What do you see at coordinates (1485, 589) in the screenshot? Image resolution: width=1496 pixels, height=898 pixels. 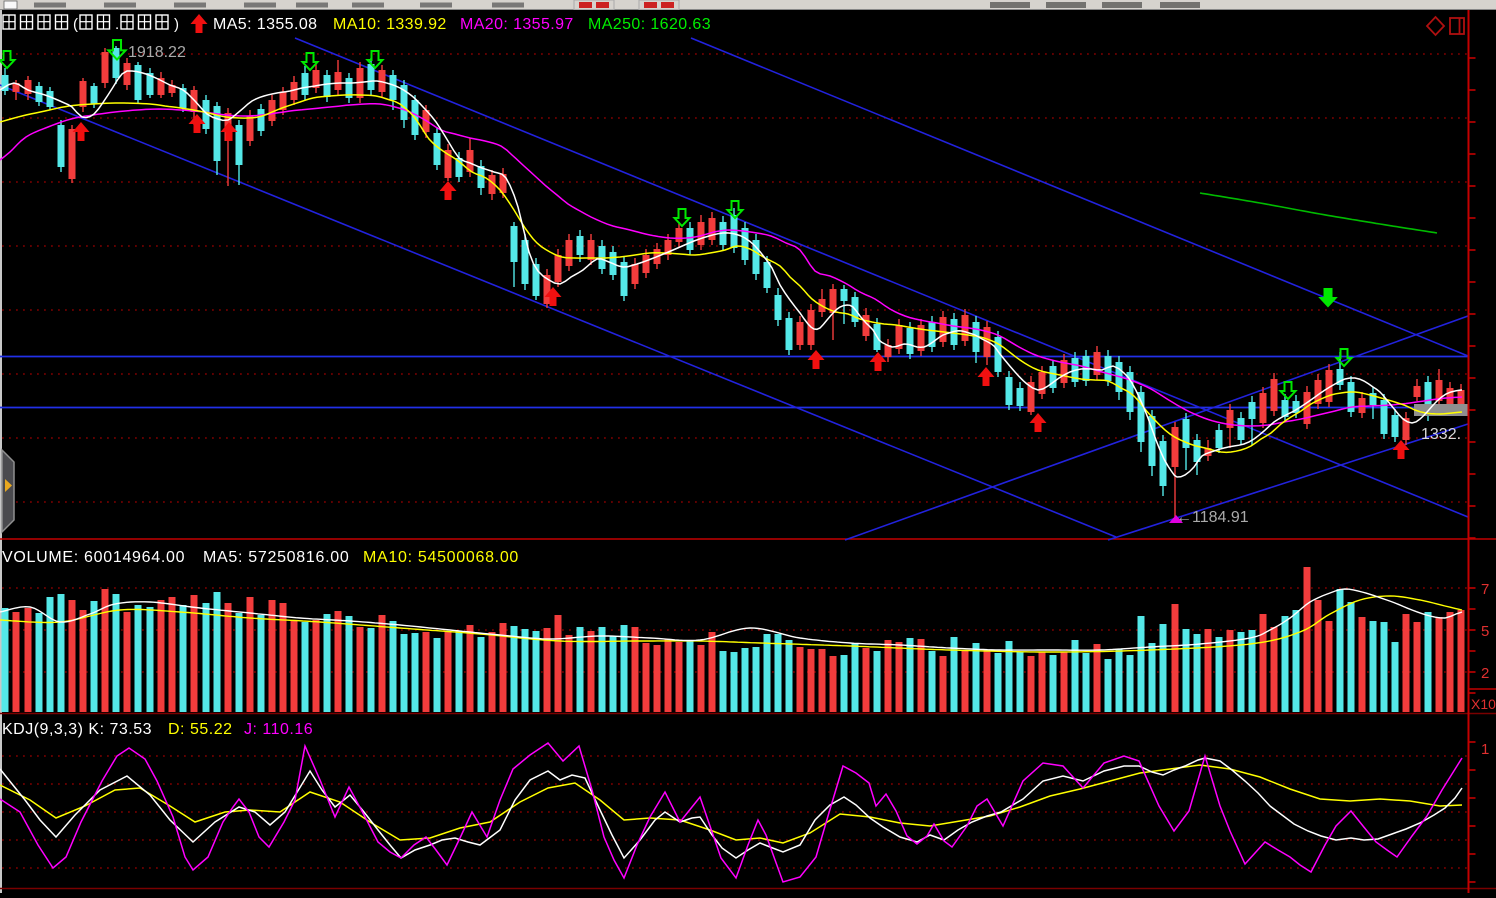 I see `svg-text: 7` at bounding box center [1485, 589].